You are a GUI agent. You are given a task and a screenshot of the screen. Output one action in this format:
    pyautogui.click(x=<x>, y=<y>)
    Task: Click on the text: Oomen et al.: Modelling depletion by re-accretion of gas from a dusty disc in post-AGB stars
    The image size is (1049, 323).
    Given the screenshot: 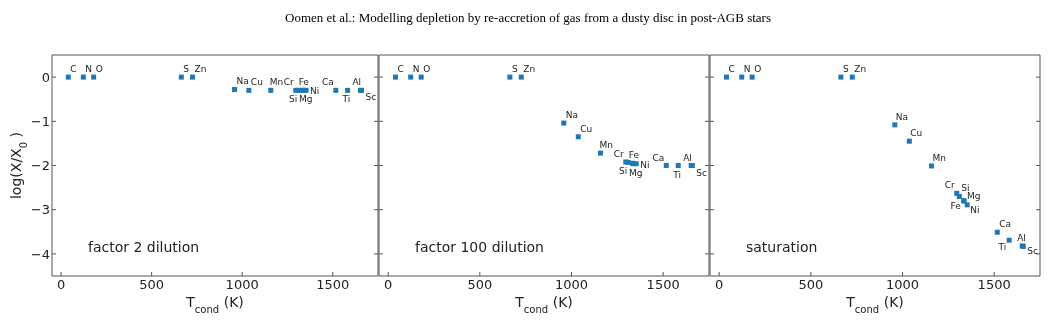 What is the action you would take?
    pyautogui.click(x=528, y=18)
    